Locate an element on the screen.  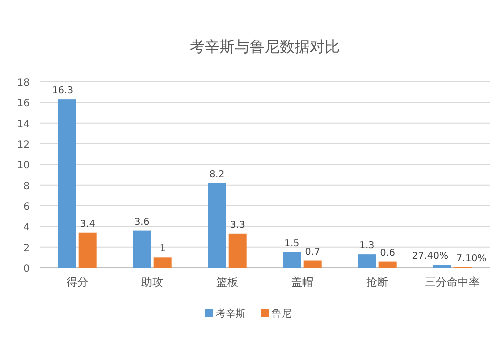
y-tick-label: 0 is located at coordinates (27, 269).